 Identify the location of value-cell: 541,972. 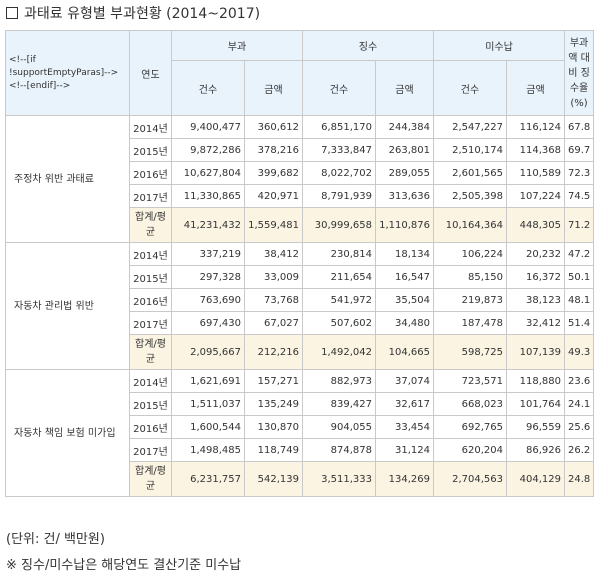
(339, 300).